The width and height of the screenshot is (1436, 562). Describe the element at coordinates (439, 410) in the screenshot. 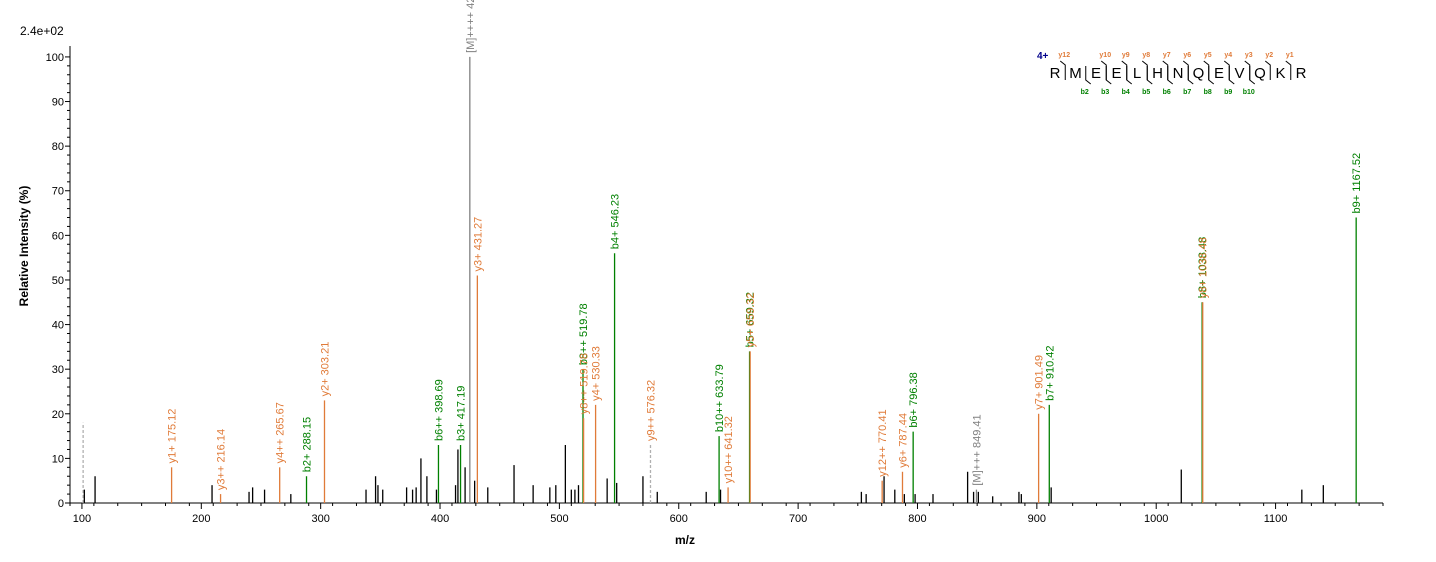

I see `peak-label-b: b6++ 398.69` at that location.